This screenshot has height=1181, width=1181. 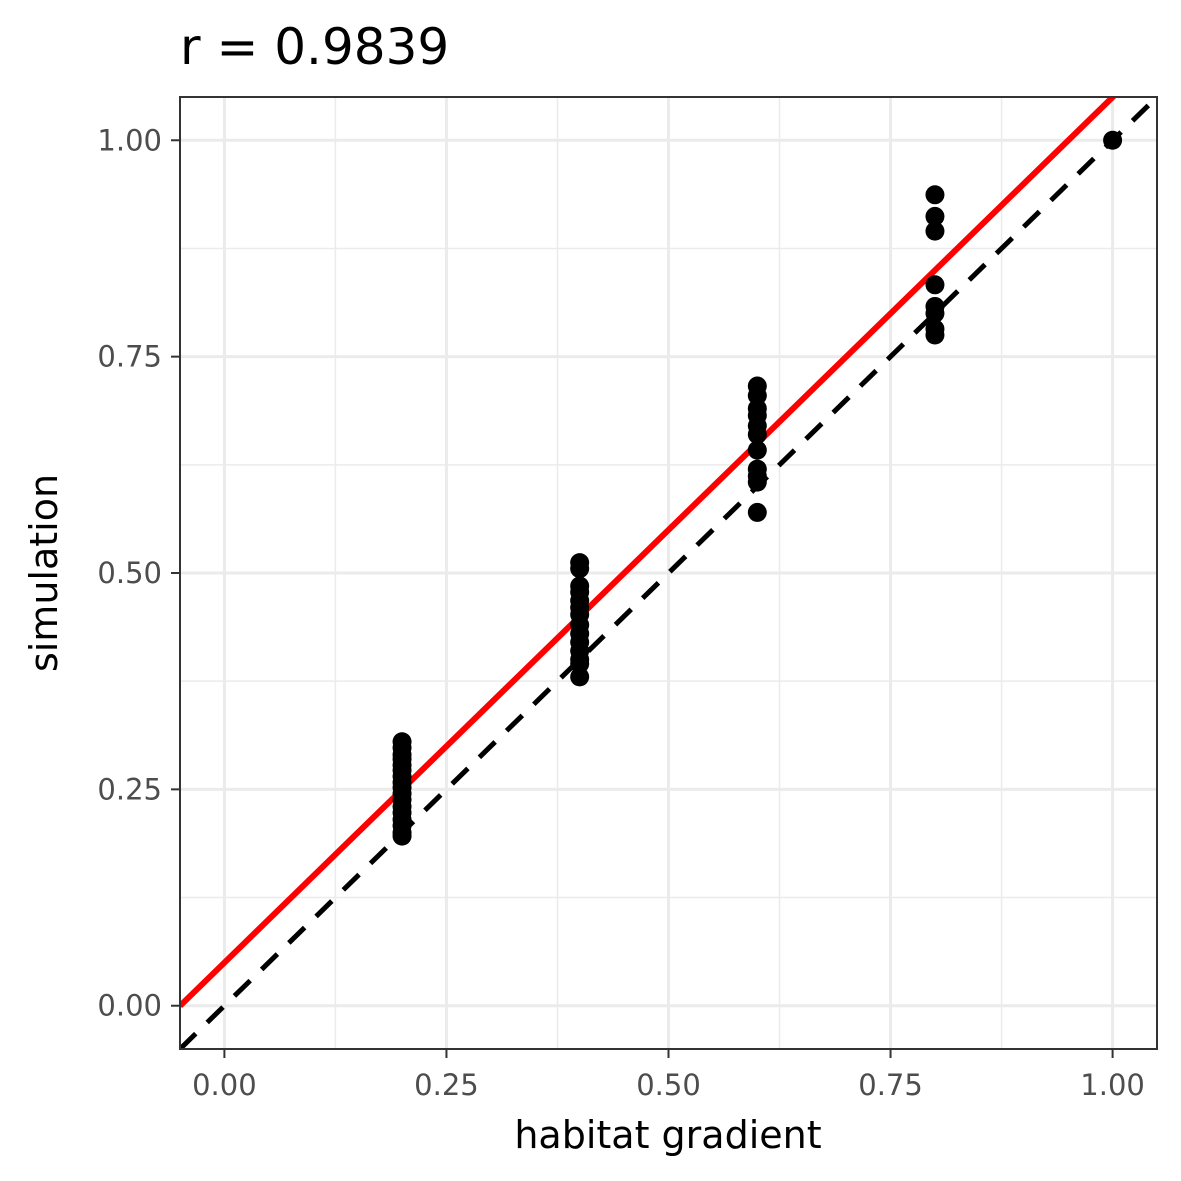 What do you see at coordinates (668, 1085) in the screenshot?
I see `x-tick-label: 0.50` at bounding box center [668, 1085].